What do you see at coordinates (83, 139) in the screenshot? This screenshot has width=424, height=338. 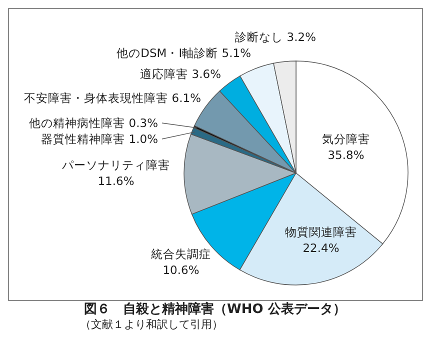 I see `slice-label: 器質性精神障害` at bounding box center [83, 139].